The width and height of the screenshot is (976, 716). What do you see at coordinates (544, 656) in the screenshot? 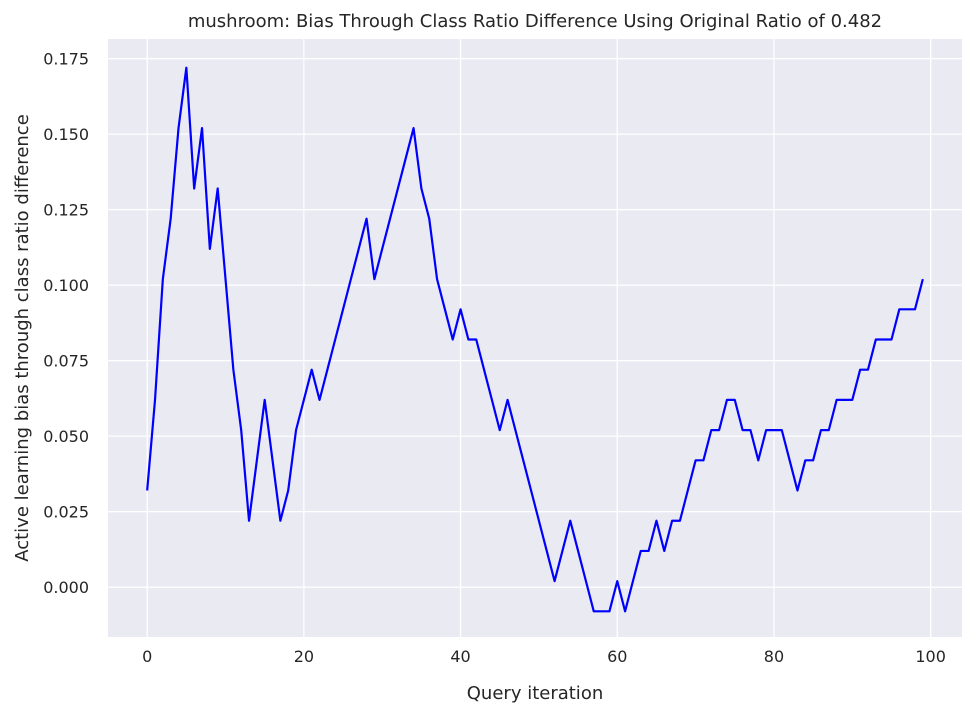
I see `x-tick-labels: 0 20 40 60 80 100` at bounding box center [544, 656].